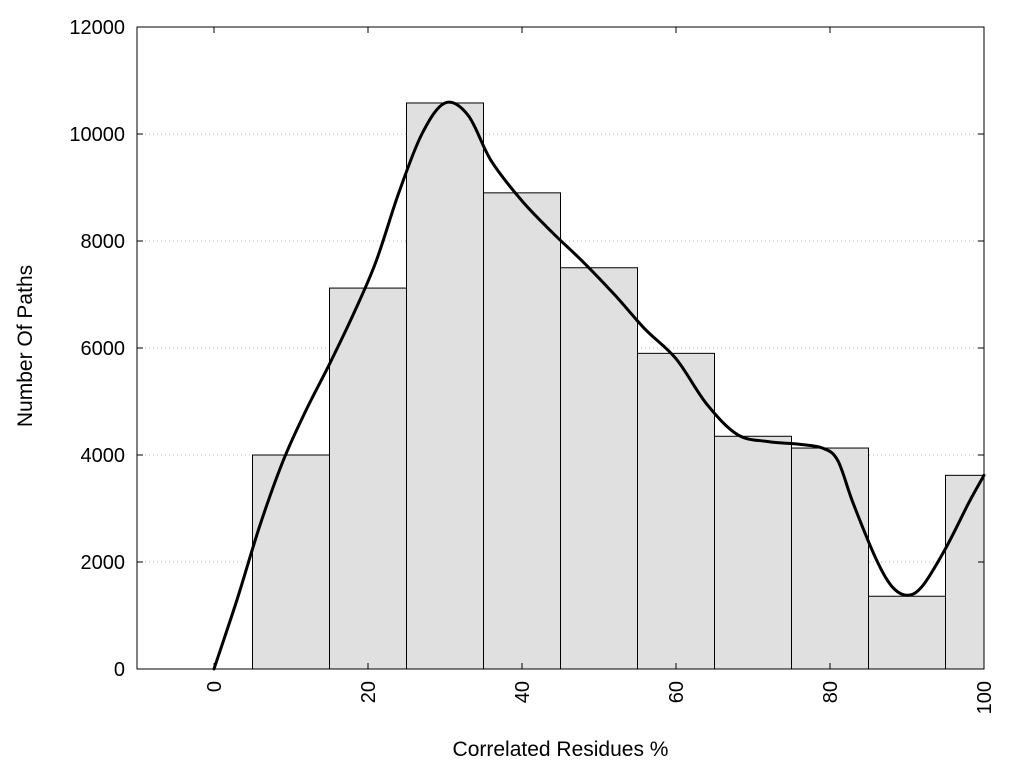 This screenshot has height=768, width=1024. Describe the element at coordinates (103, 349) in the screenshot. I see `y-tick-label: 6000` at that location.